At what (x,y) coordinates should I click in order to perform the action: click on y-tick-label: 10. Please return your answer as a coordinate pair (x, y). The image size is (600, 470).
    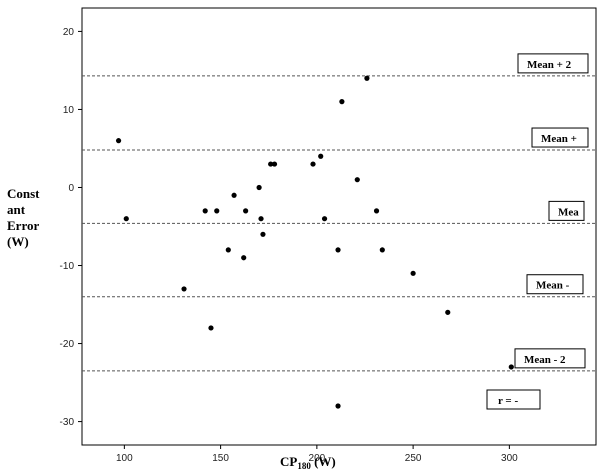
    Looking at the image, I should click on (69, 110).